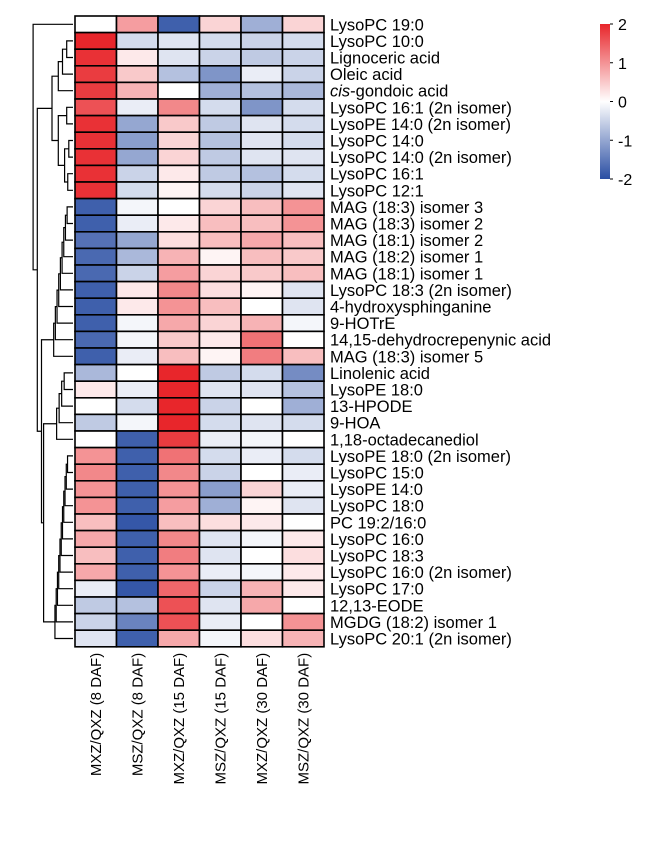 Image resolution: width=662 pixels, height=844 pixels. I want to click on color-legend: 2 1 0 -1 -2, so click(616, 103).